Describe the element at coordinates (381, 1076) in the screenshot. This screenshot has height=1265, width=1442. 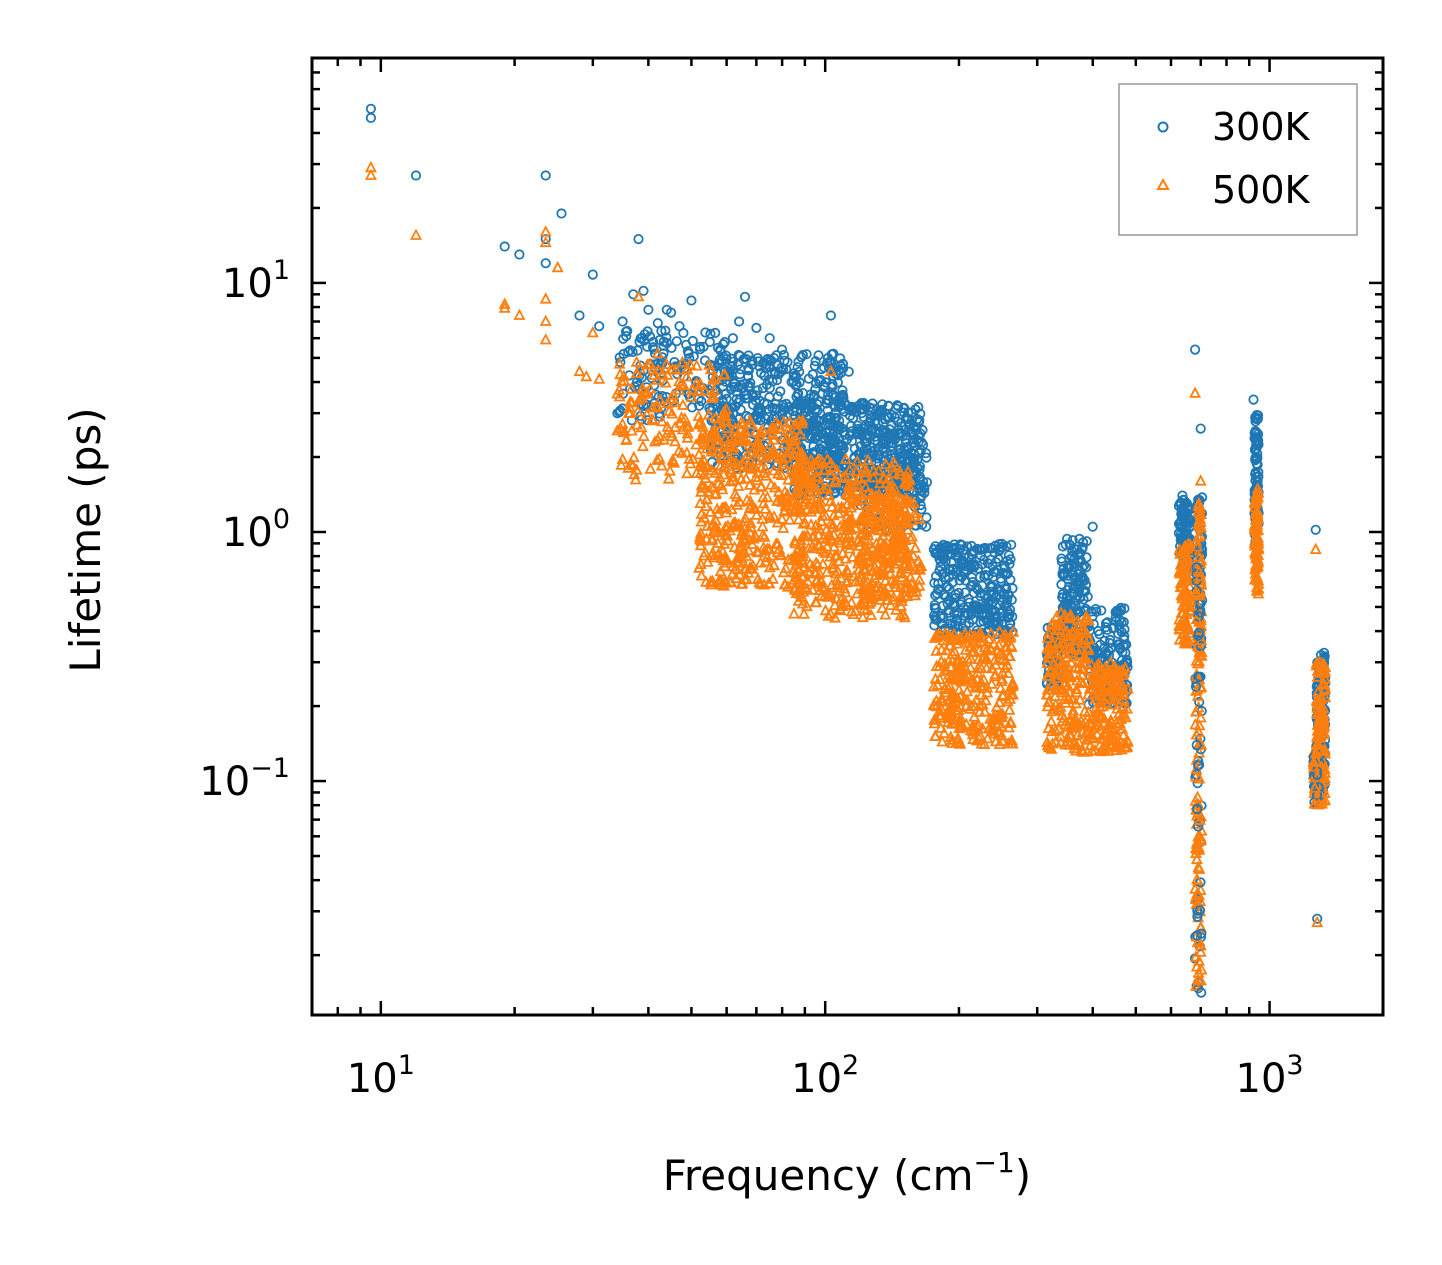
I see `x-tick-label-1: 101` at that location.